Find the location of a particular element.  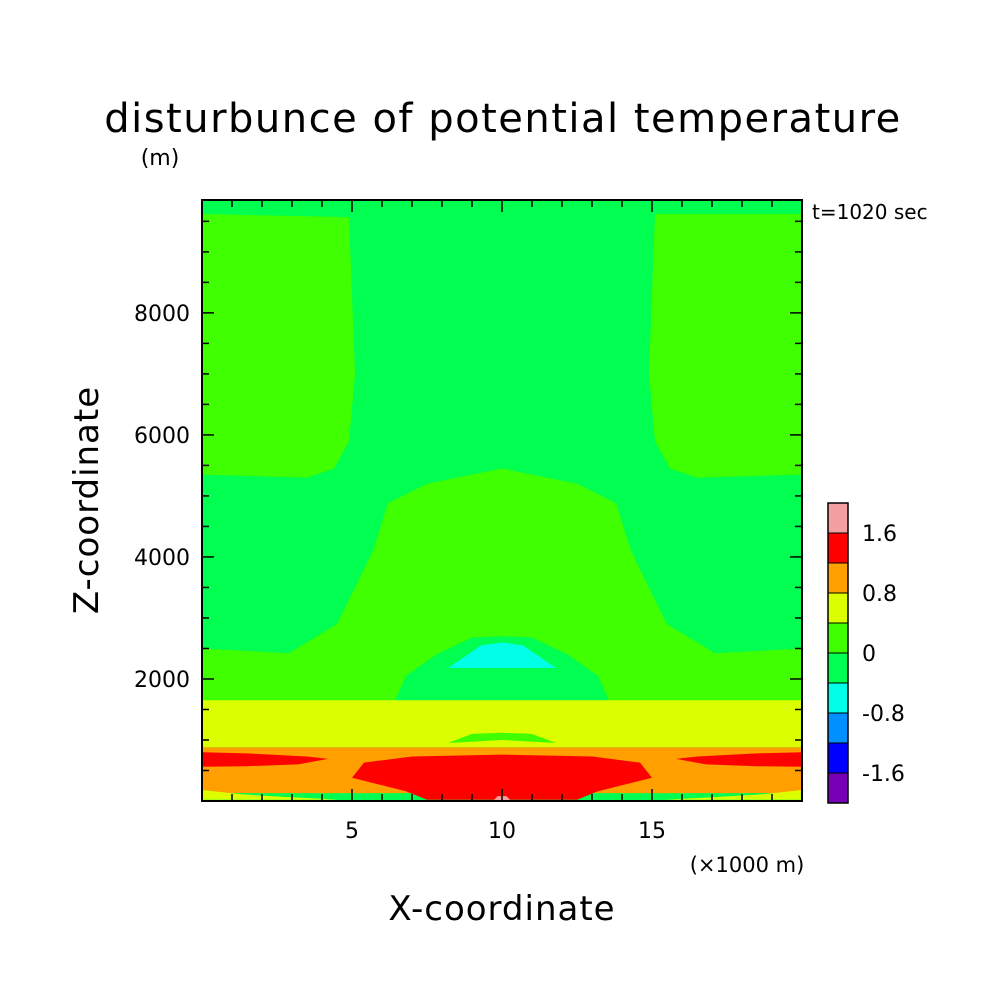

time-label: t=1020 sec is located at coordinates (870, 212).